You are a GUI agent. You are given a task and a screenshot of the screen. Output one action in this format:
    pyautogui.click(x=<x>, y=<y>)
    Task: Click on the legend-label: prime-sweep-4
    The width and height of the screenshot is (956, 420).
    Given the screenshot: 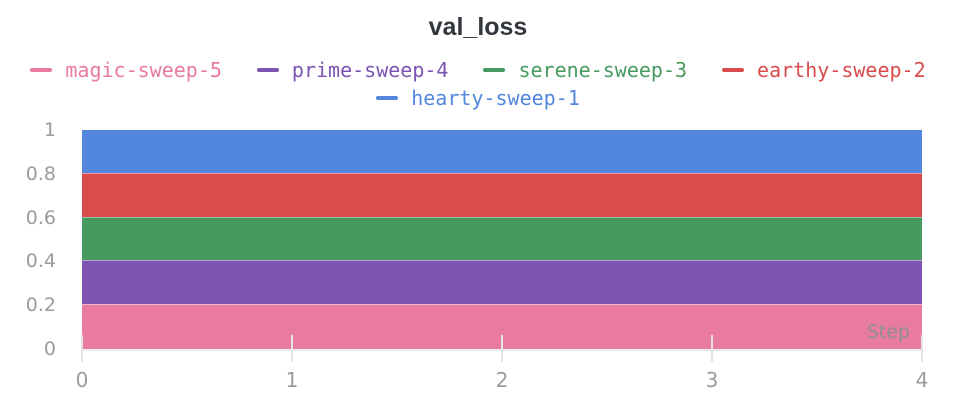 What is the action you would take?
    pyautogui.click(x=370, y=70)
    